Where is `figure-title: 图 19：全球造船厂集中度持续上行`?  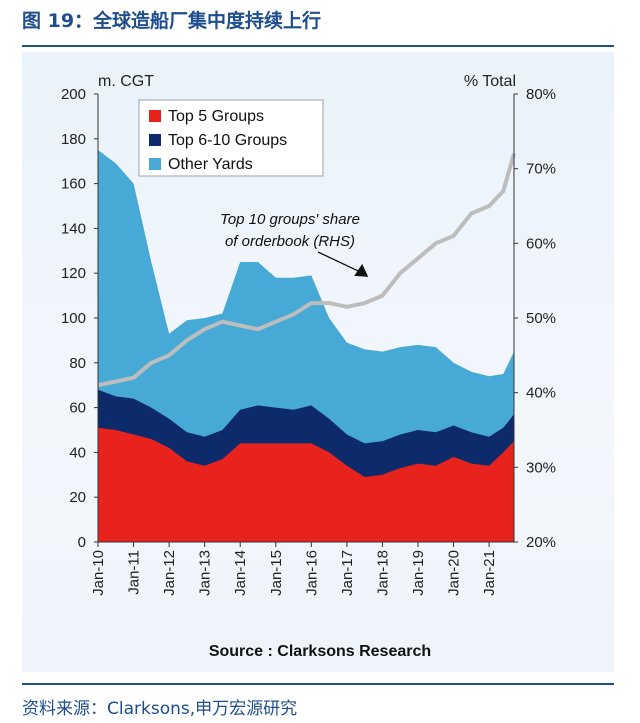 figure-title: 图 19：全球造船厂集中度持续上行 is located at coordinates (172, 21).